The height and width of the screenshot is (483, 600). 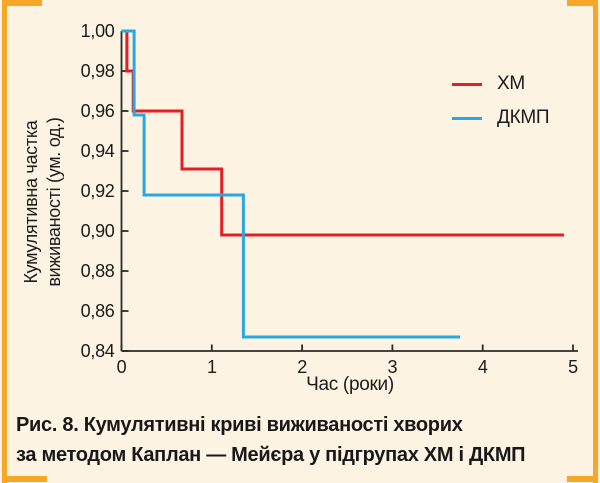 I want to click on frame-accent-bottom-right, so click(x=582, y=479).